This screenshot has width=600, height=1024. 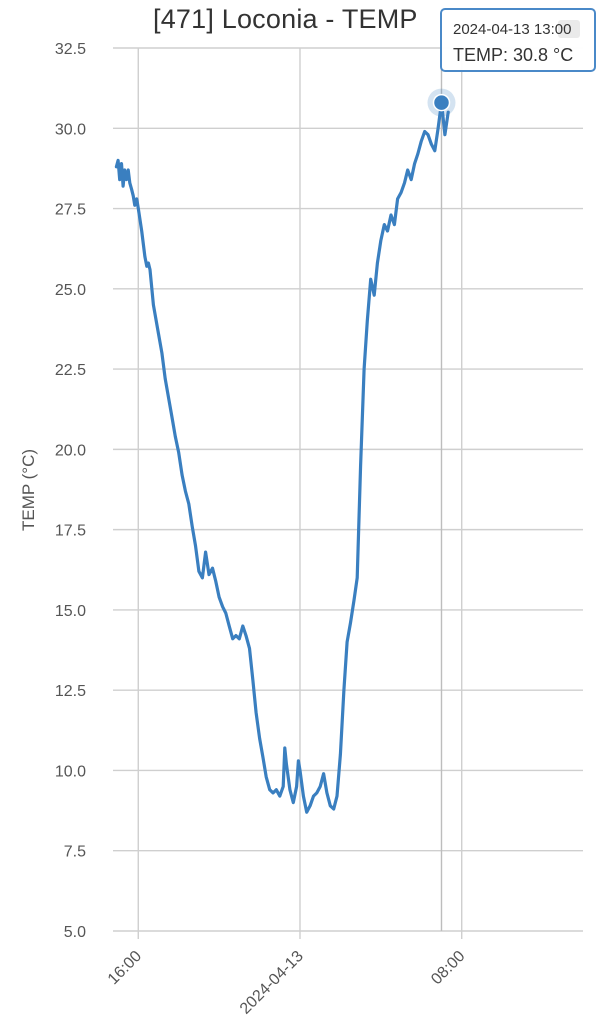 I want to click on tooltip: 2024-04-13 13:00 TEMP: 30.8 °C, so click(x=518, y=40).